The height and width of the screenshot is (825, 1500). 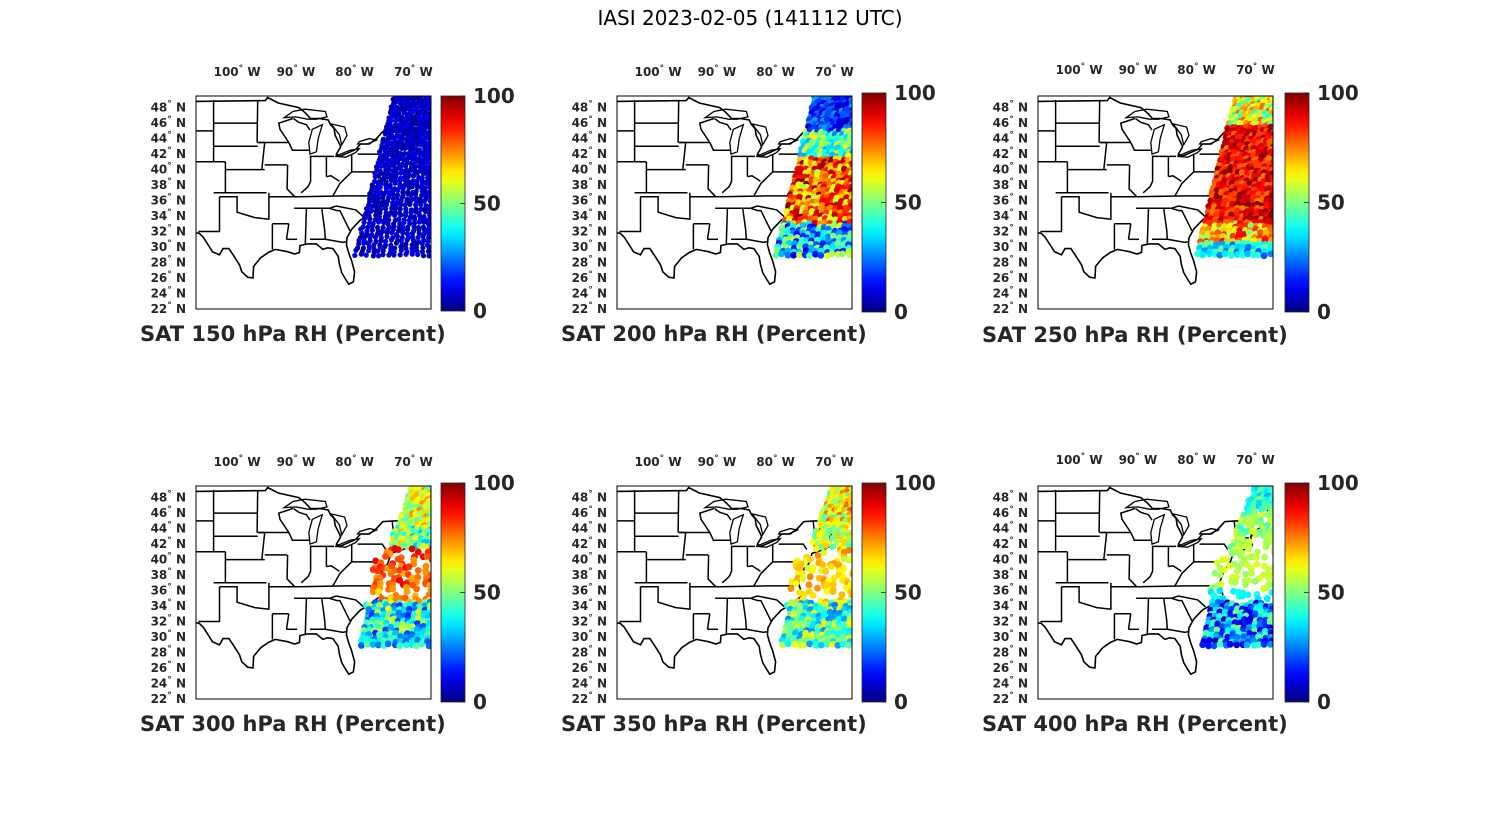 I want to click on lat-tick-label: 40° N, so click(x=589, y=559).